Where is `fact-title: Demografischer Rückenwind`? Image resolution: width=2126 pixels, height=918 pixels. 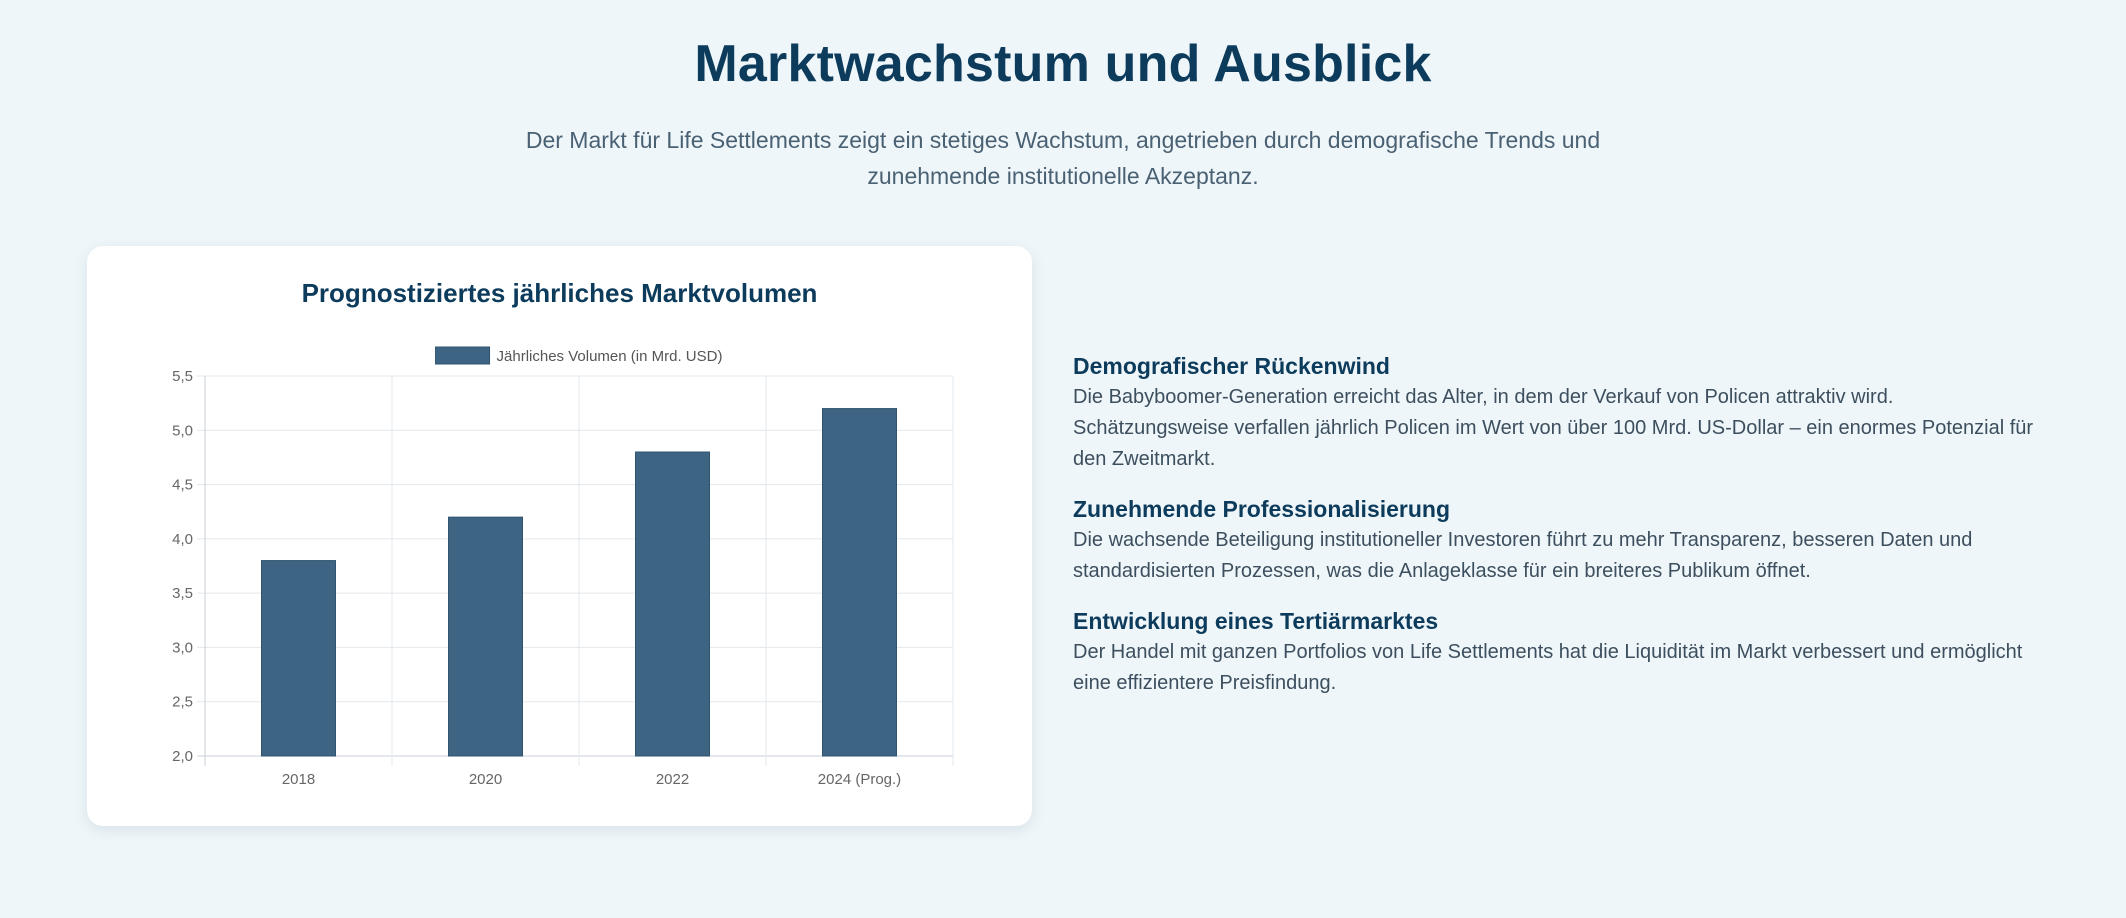 fact-title: Demografischer Rückenwind is located at coordinates (1231, 366).